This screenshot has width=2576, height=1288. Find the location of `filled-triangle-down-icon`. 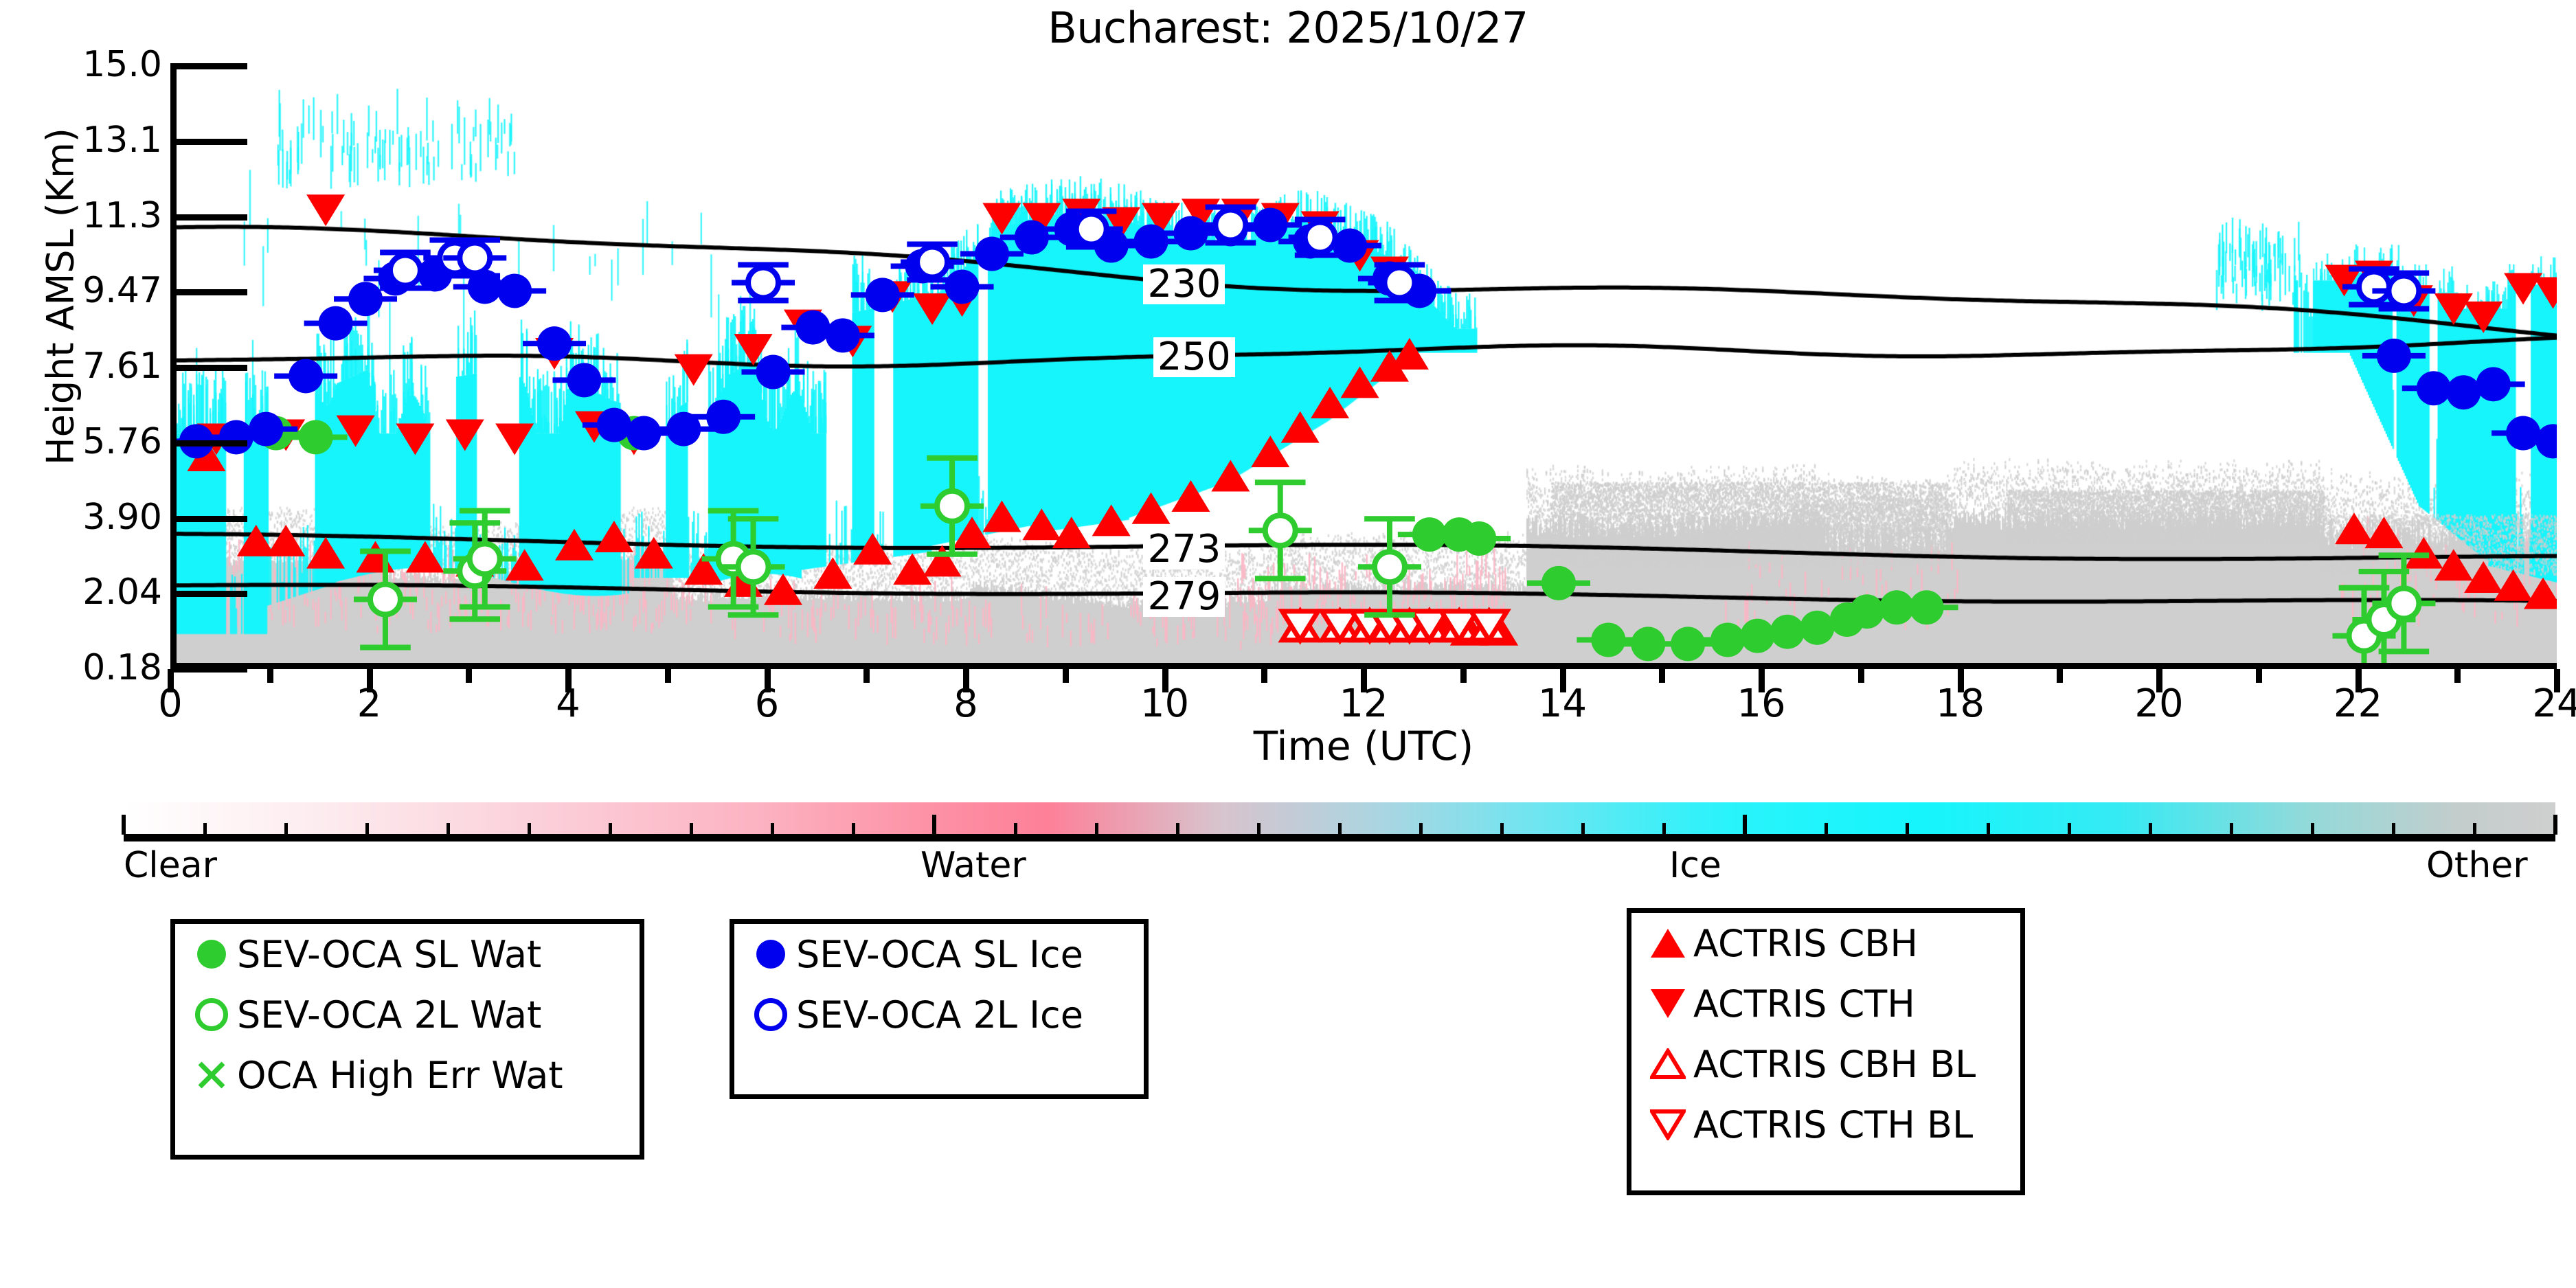

filled-triangle-down-icon is located at coordinates (1668, 1003).